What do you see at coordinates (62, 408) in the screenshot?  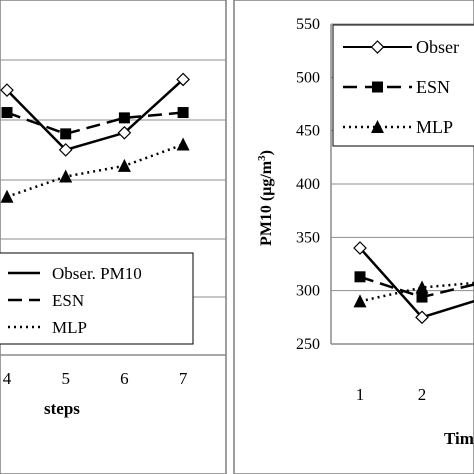 I see `left-x-axis-title: steps` at bounding box center [62, 408].